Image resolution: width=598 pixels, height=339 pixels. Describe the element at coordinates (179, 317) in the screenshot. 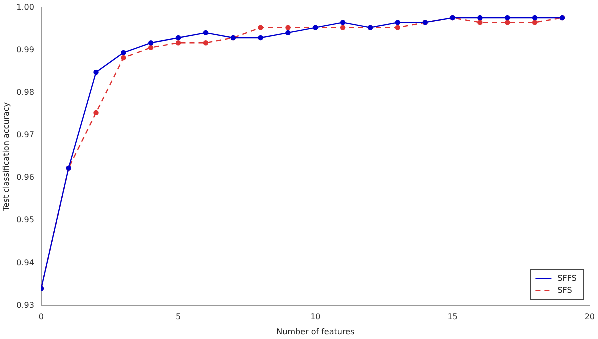

I see `x-tick-label: 5` at that location.